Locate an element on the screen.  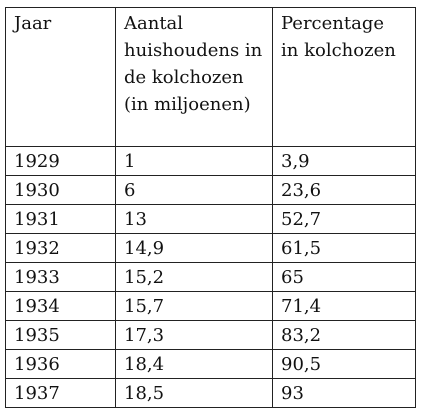
households-cell: 6 is located at coordinates (194, 190).